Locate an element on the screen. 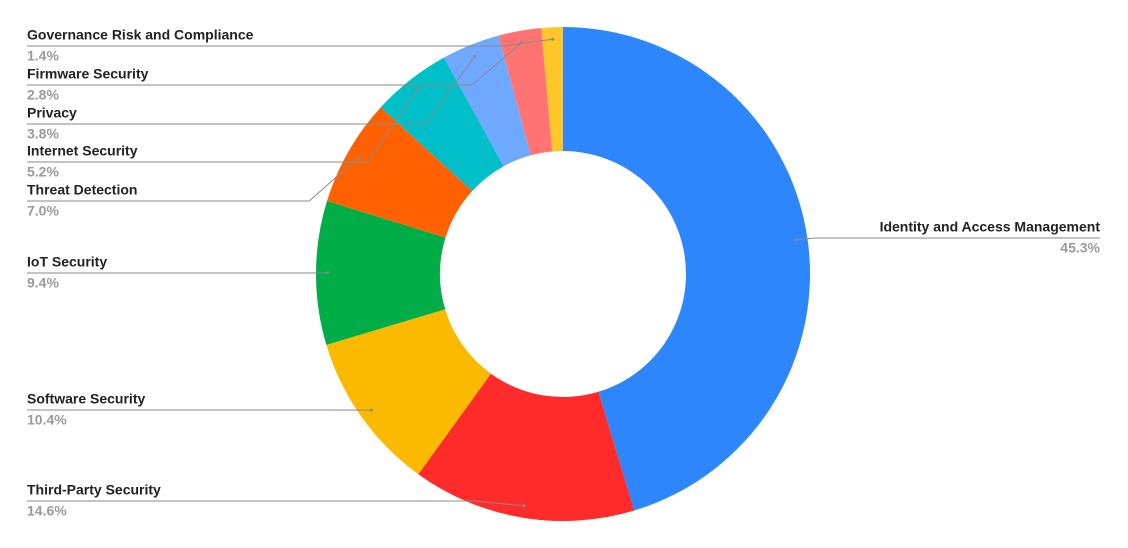 This screenshot has width=1128, height=548. slice-value-label: 10.4% is located at coordinates (47, 420).